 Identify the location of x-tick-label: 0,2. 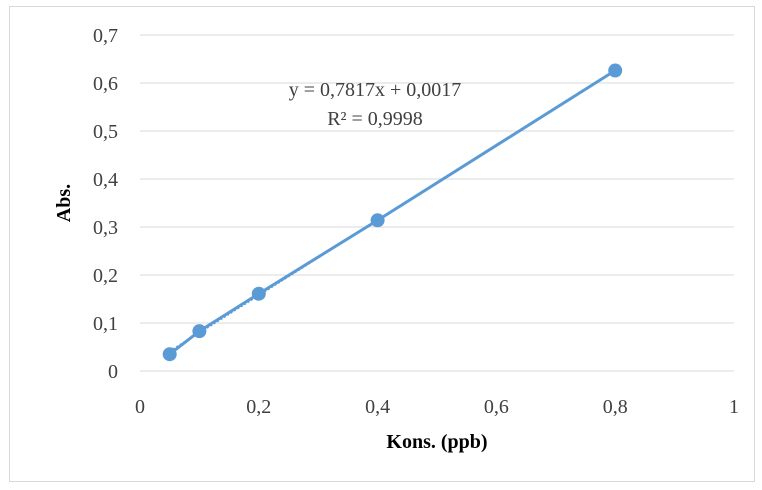
(258, 407).